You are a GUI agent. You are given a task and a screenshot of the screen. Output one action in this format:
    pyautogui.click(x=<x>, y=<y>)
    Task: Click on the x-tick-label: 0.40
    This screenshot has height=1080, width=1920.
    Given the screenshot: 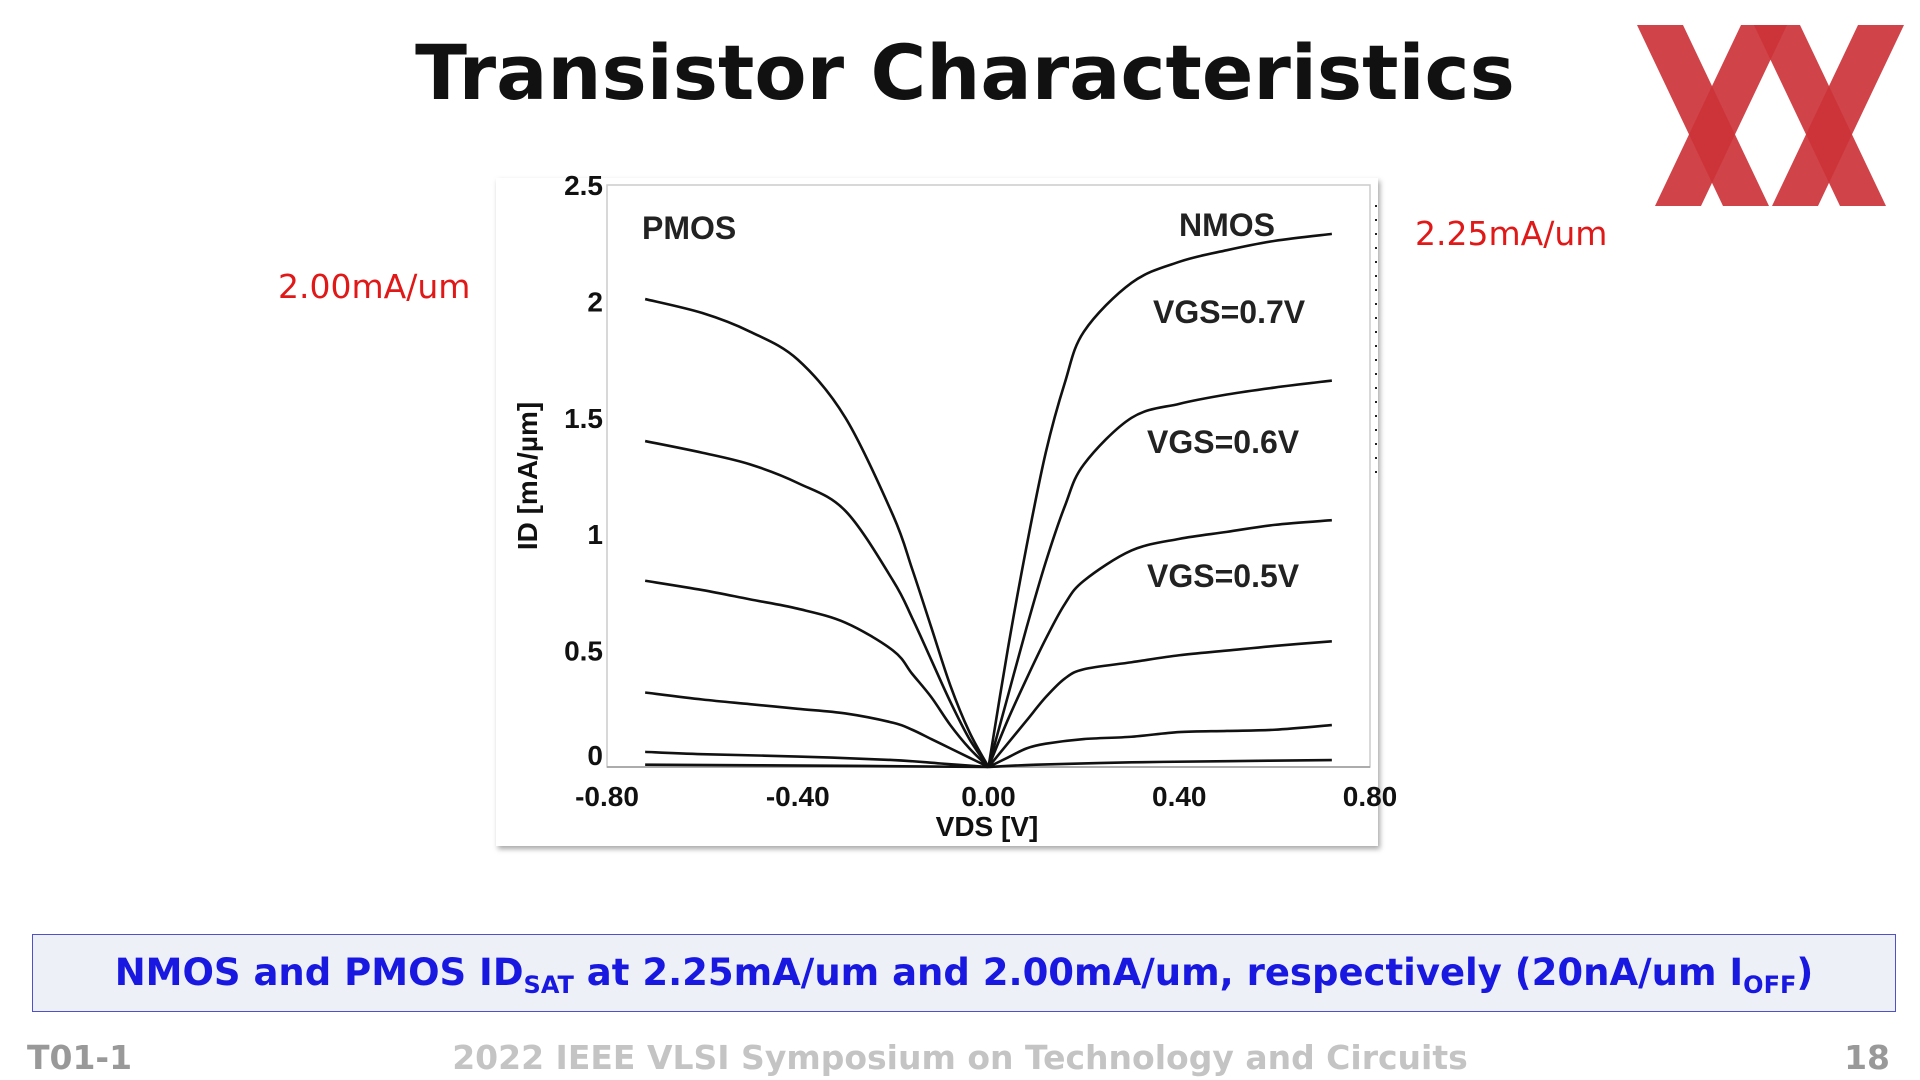 What is the action you would take?
    pyautogui.click(x=1179, y=796)
    